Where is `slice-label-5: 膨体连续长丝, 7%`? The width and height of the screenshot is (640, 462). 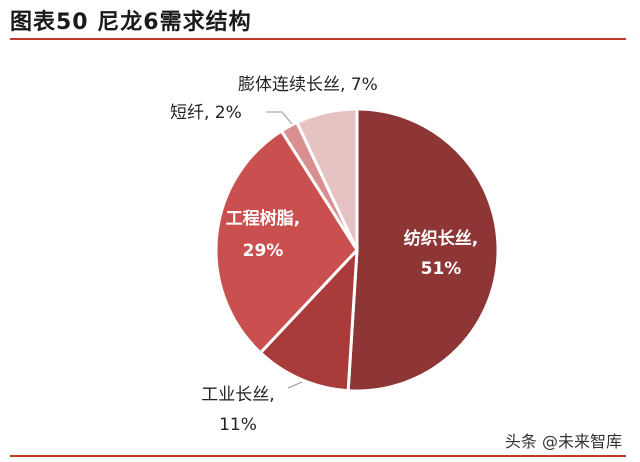
slice-label-5: 膨体连续长丝, 7% is located at coordinates (308, 85).